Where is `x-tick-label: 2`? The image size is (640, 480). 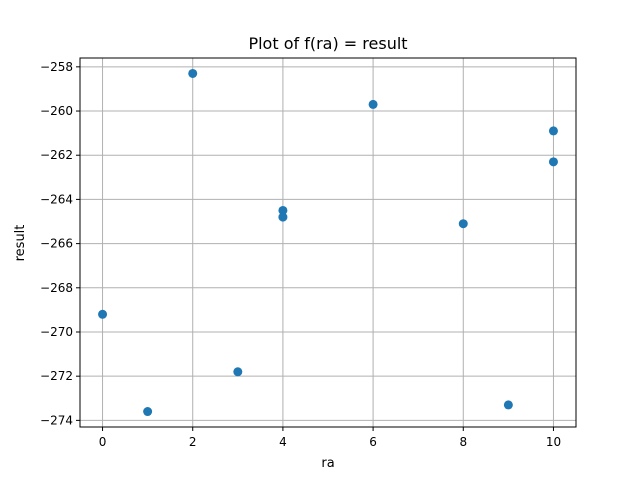 x-tick-label: 2 is located at coordinates (193, 442).